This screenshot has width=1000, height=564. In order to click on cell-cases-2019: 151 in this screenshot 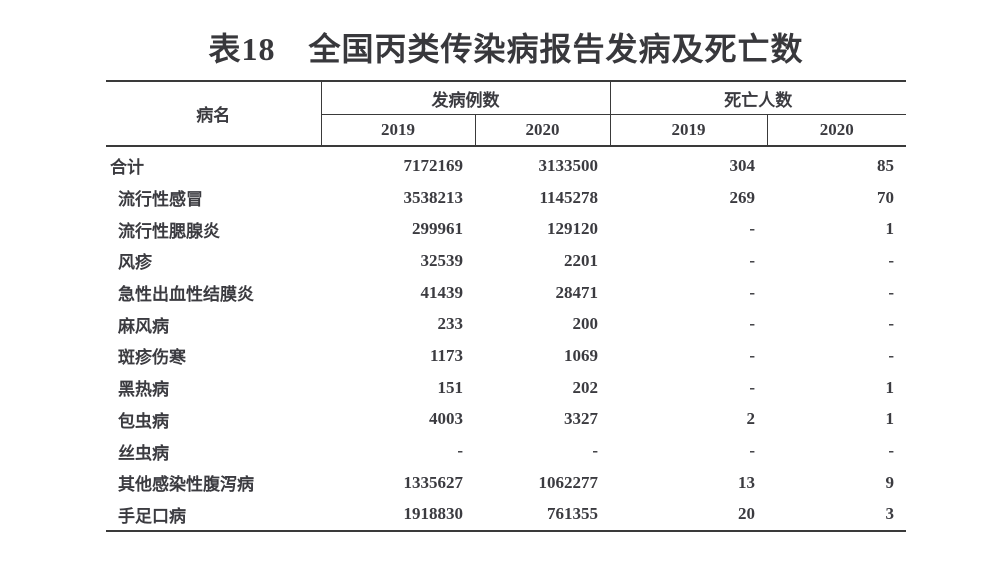, I will do `click(450, 387)`.